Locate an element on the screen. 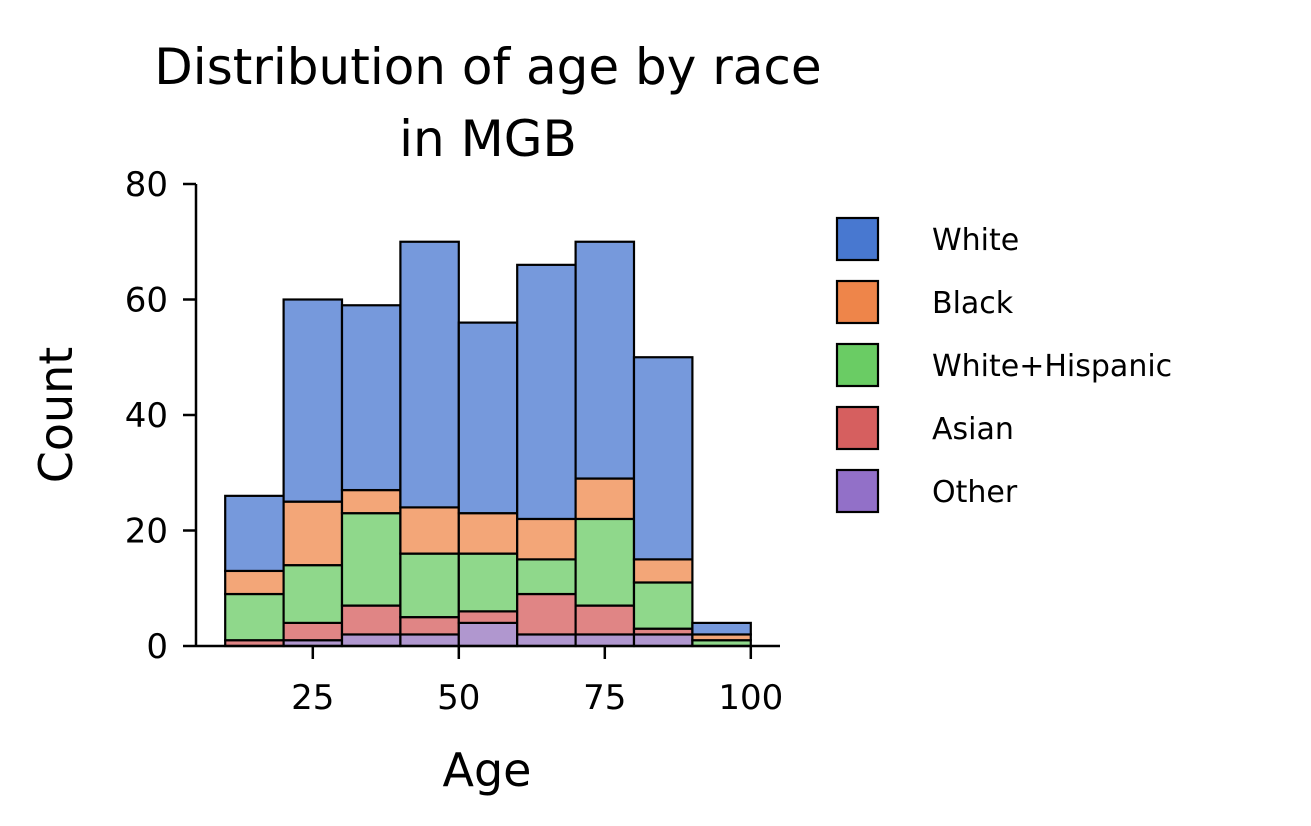 This screenshot has height=826, width=1311. chart-subtitle: in MGB is located at coordinates (488, 139).